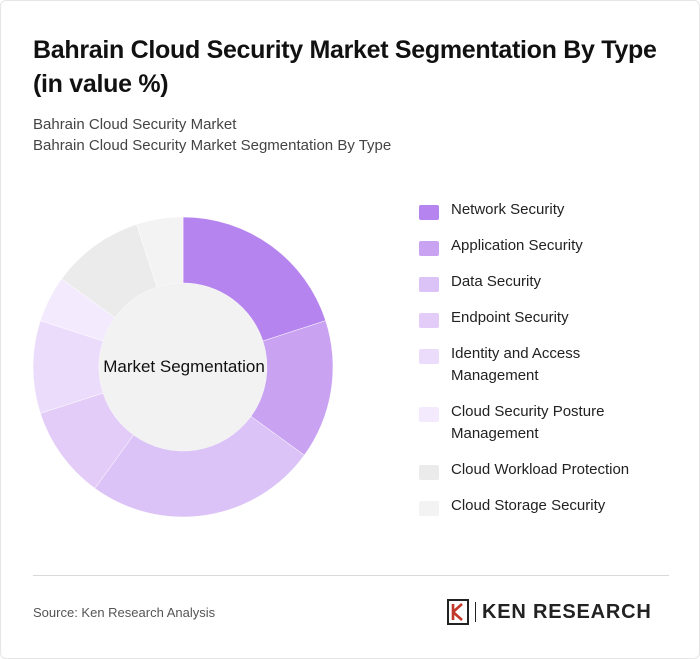 This screenshot has width=700, height=659. I want to click on legend-label: Endpoint Security, so click(510, 317).